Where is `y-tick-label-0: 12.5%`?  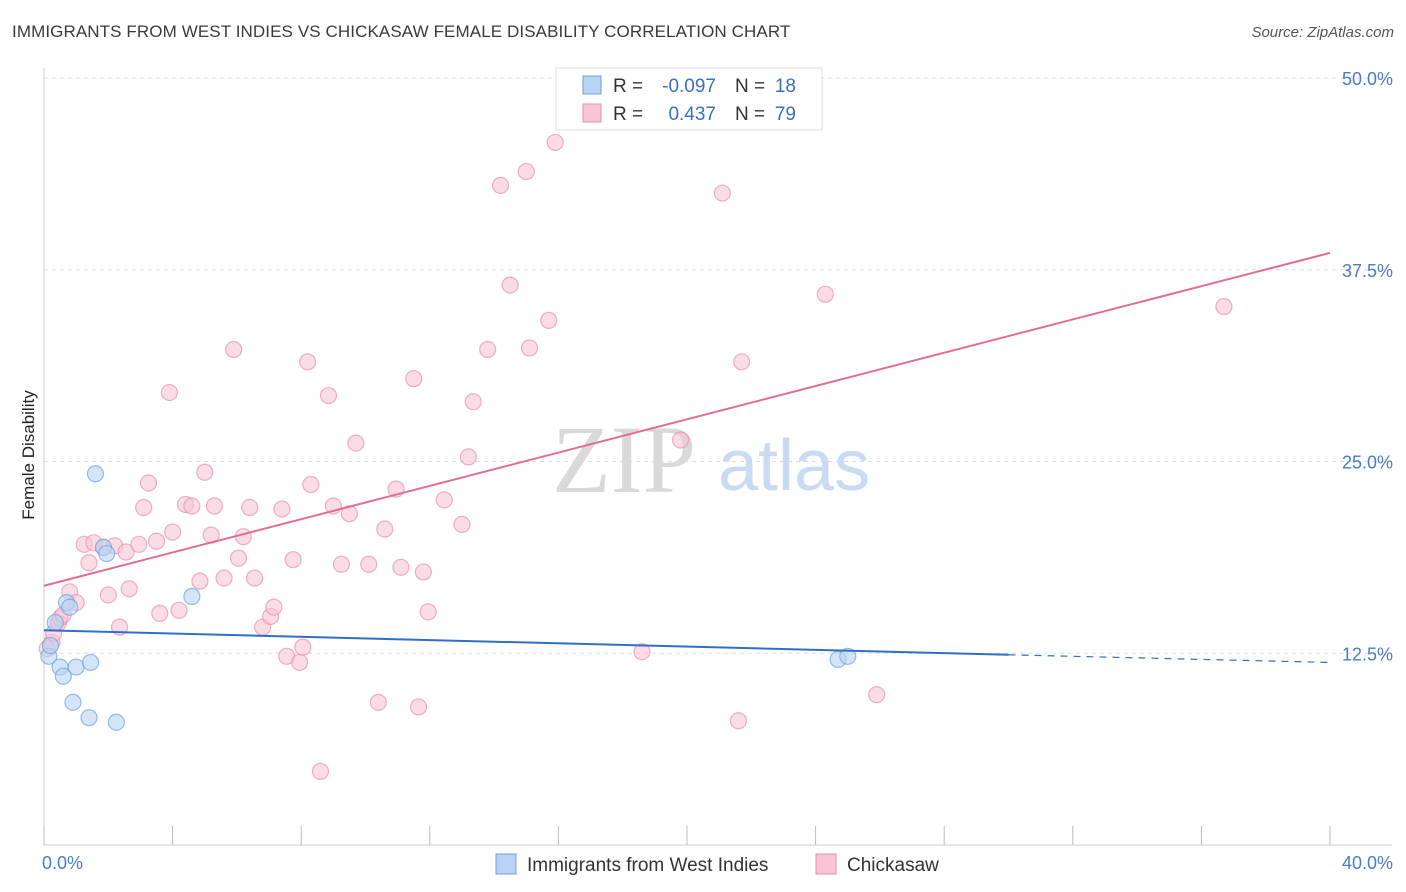
y-tick-label-0: 12.5% is located at coordinates (1367, 654).